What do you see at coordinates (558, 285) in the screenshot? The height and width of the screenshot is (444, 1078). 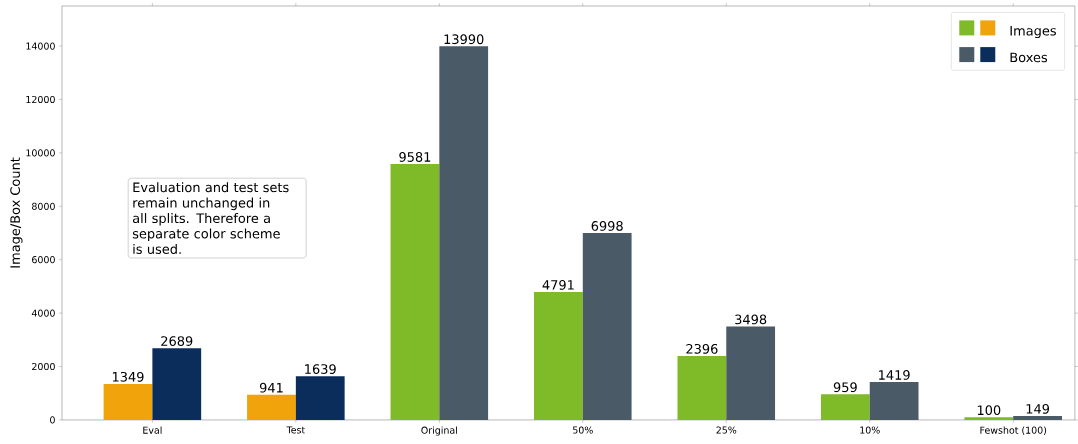 I see `data-label: 4791` at bounding box center [558, 285].